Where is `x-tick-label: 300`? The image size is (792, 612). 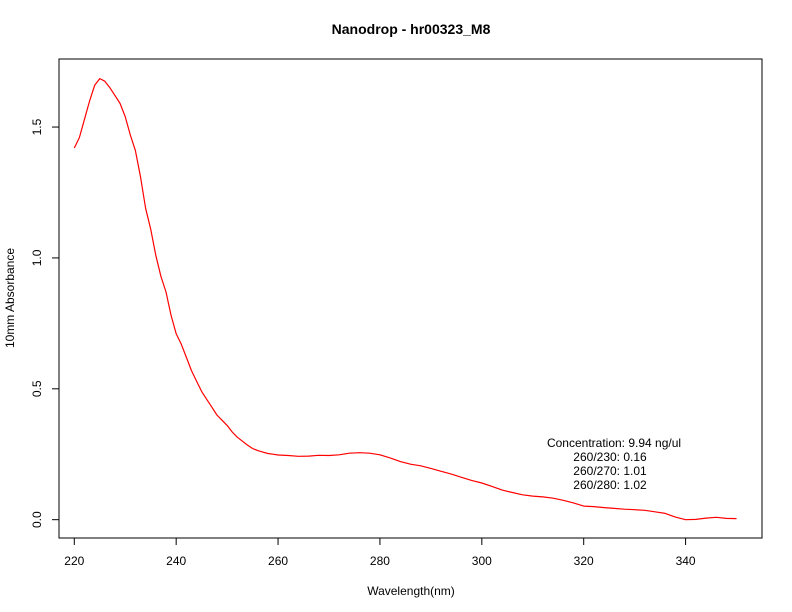 x-tick-label: 300 is located at coordinates (482, 561).